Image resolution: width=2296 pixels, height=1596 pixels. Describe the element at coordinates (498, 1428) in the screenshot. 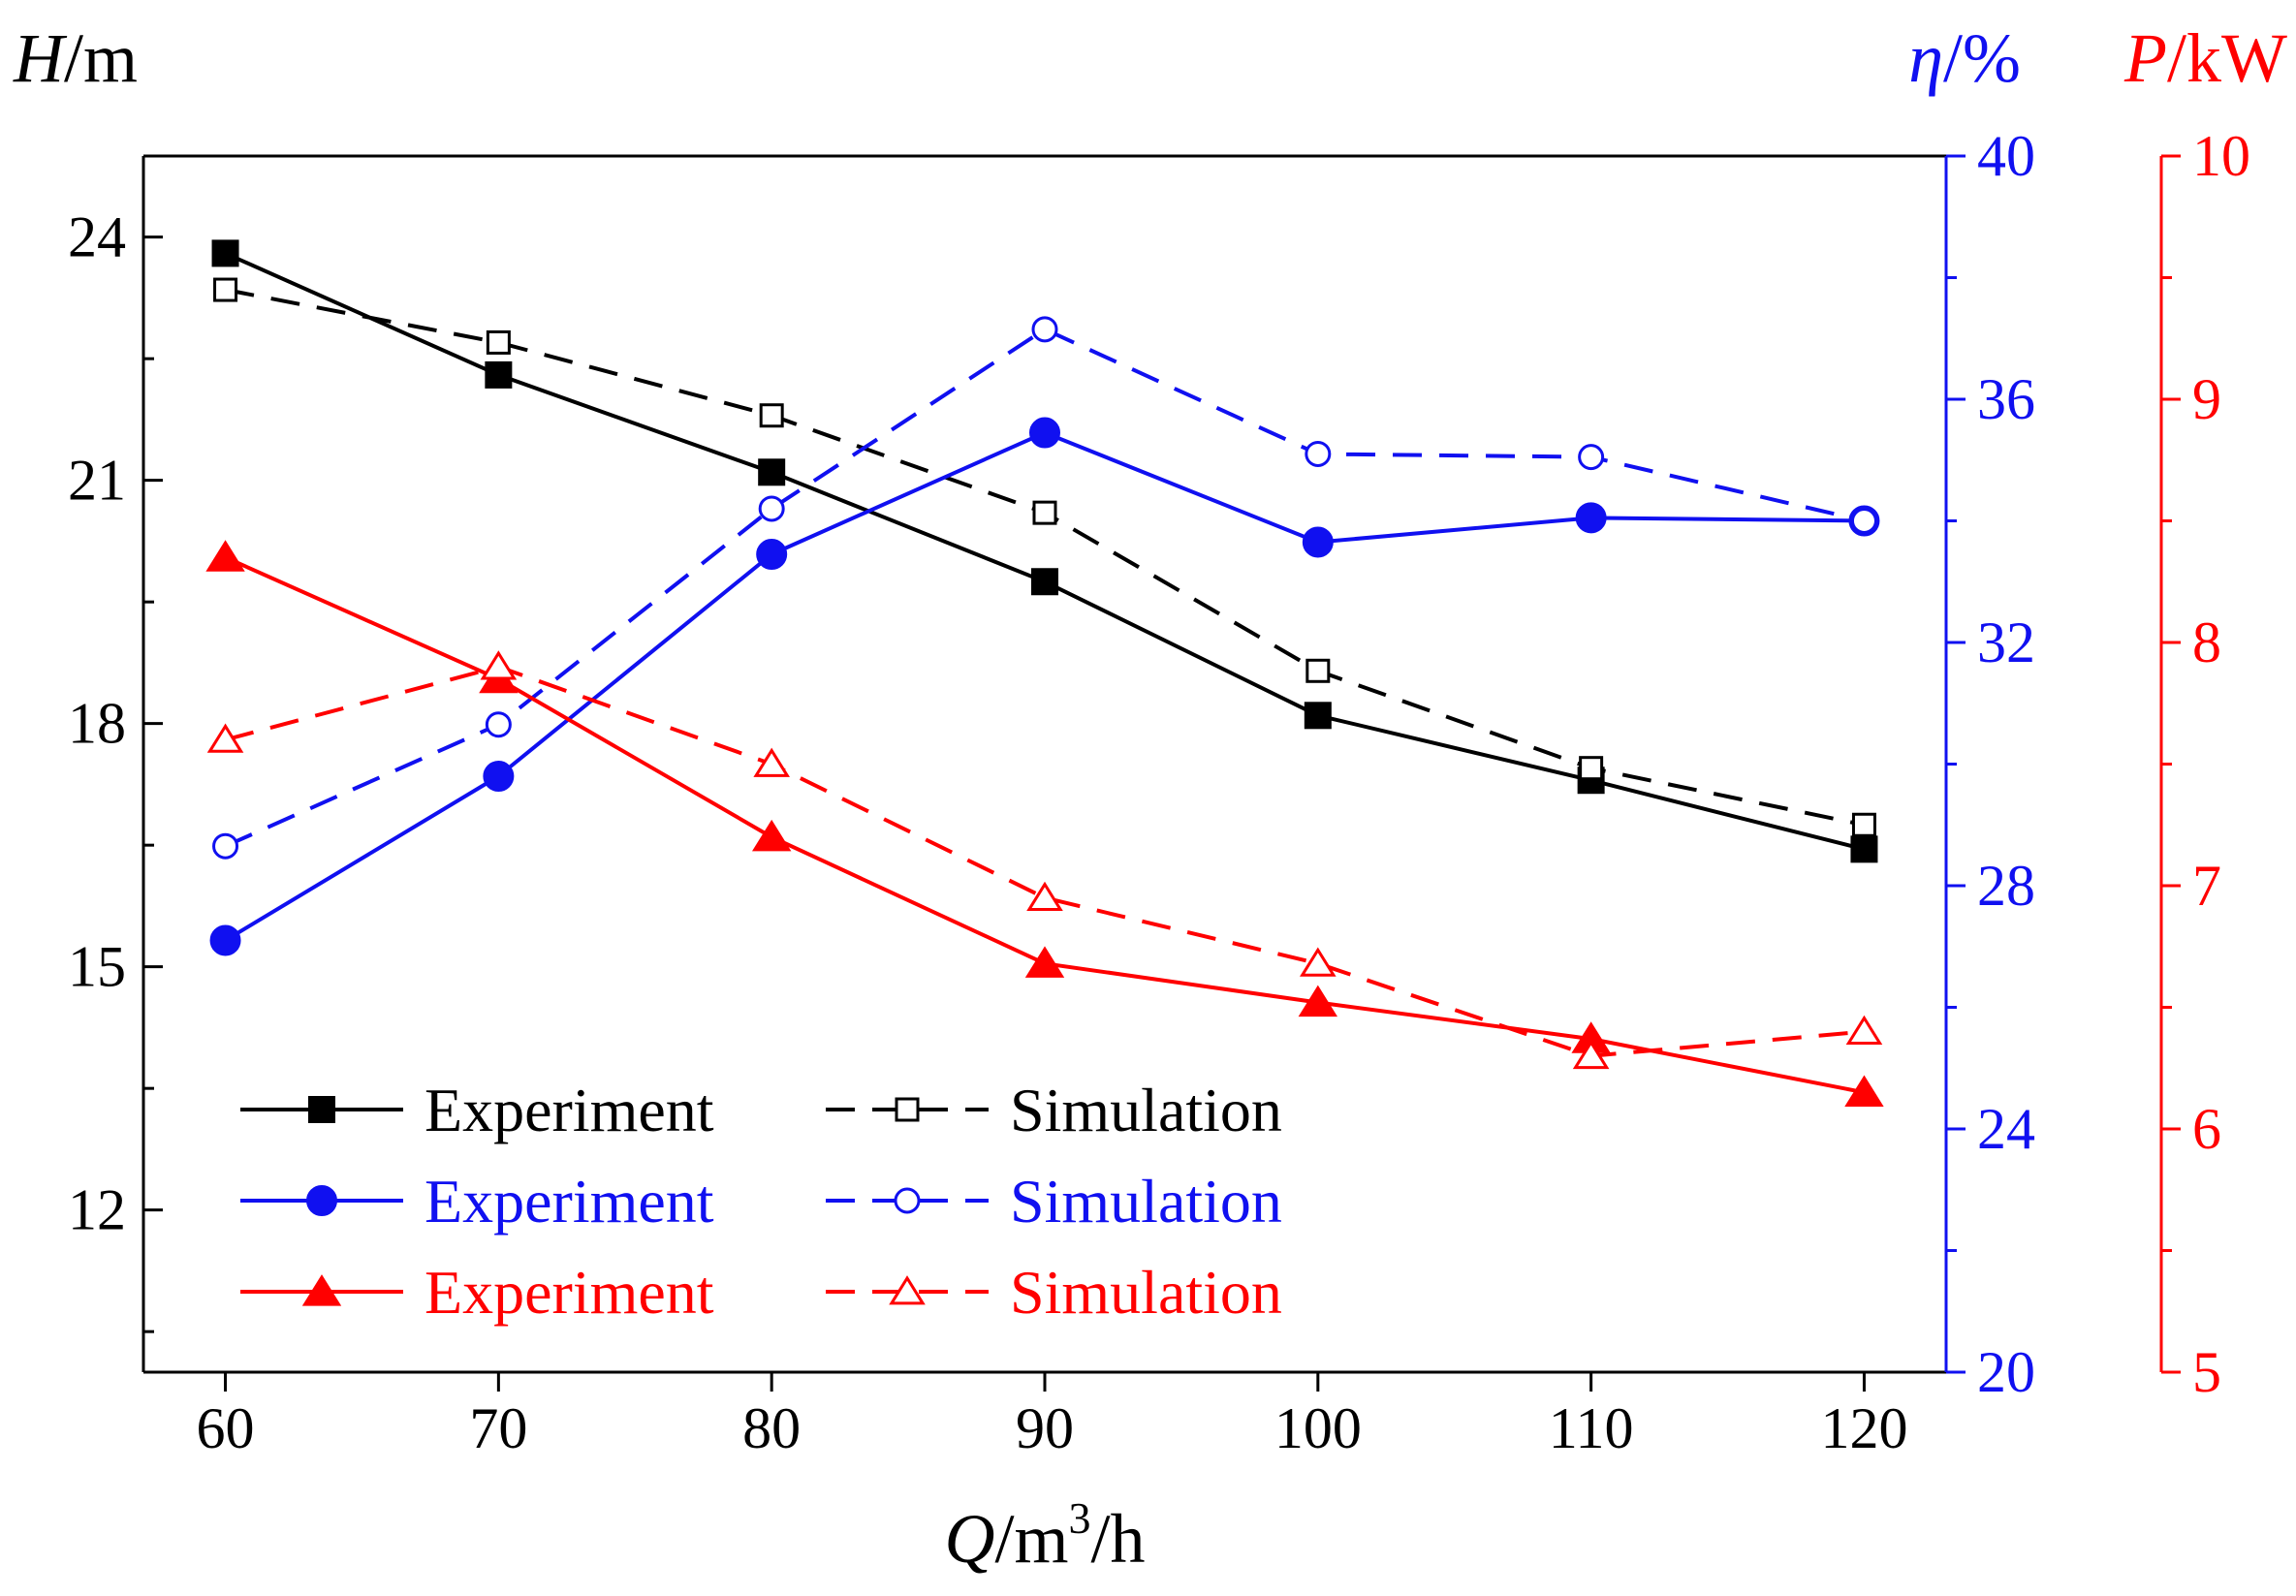

I see `x-tick-label: 70` at that location.